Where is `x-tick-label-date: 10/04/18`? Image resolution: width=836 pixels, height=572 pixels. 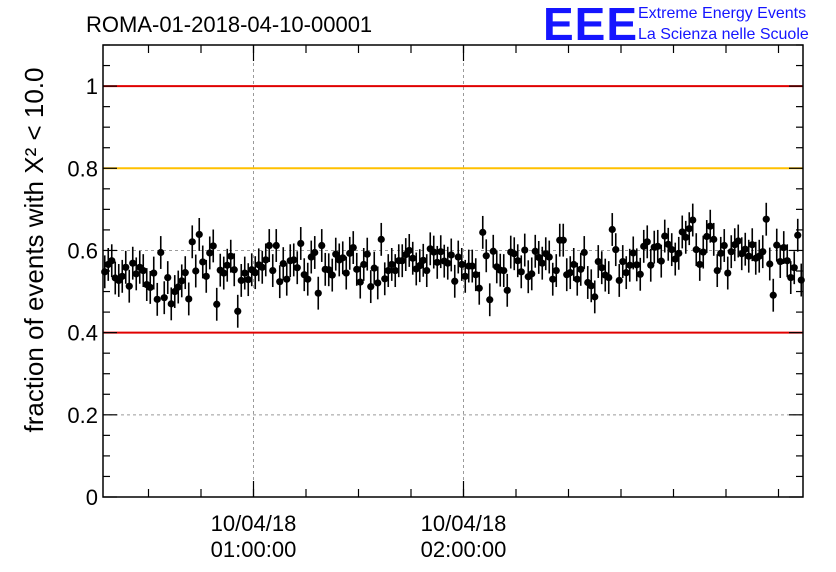
x-tick-label-date: 10/04/18 is located at coordinates (464, 523).